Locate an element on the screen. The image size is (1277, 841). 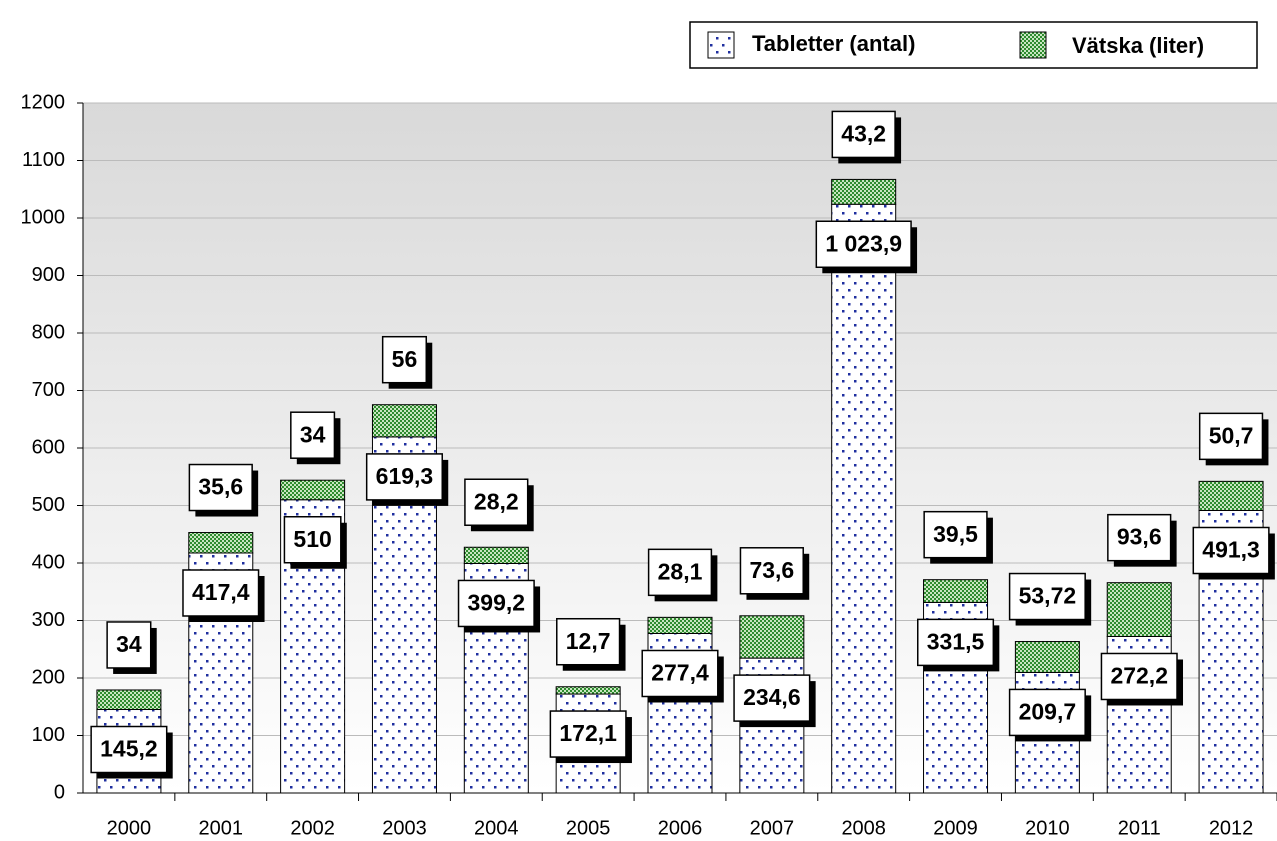
data-label: 28,2 is located at coordinates (496, 501).